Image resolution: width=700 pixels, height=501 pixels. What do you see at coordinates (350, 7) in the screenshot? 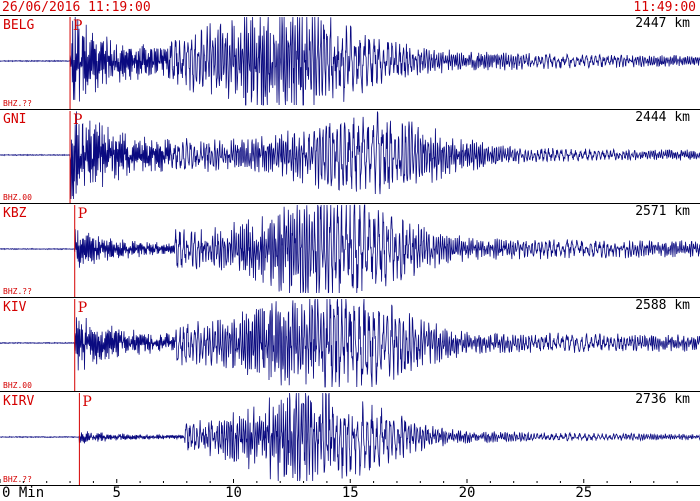
I see `record-header: 26/06/2016 11:19:00 11:49:00` at bounding box center [350, 7].